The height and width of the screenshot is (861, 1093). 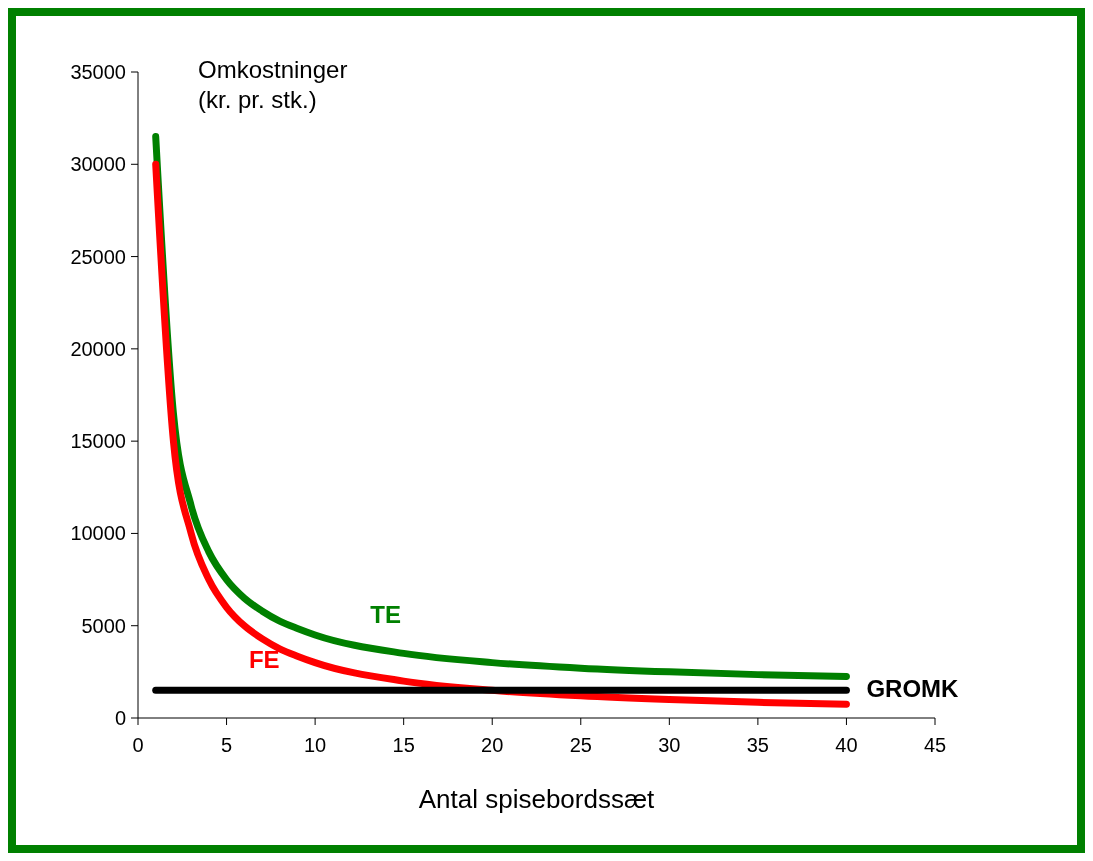 I want to click on y-tick-label: 25000, so click(x=98, y=256).